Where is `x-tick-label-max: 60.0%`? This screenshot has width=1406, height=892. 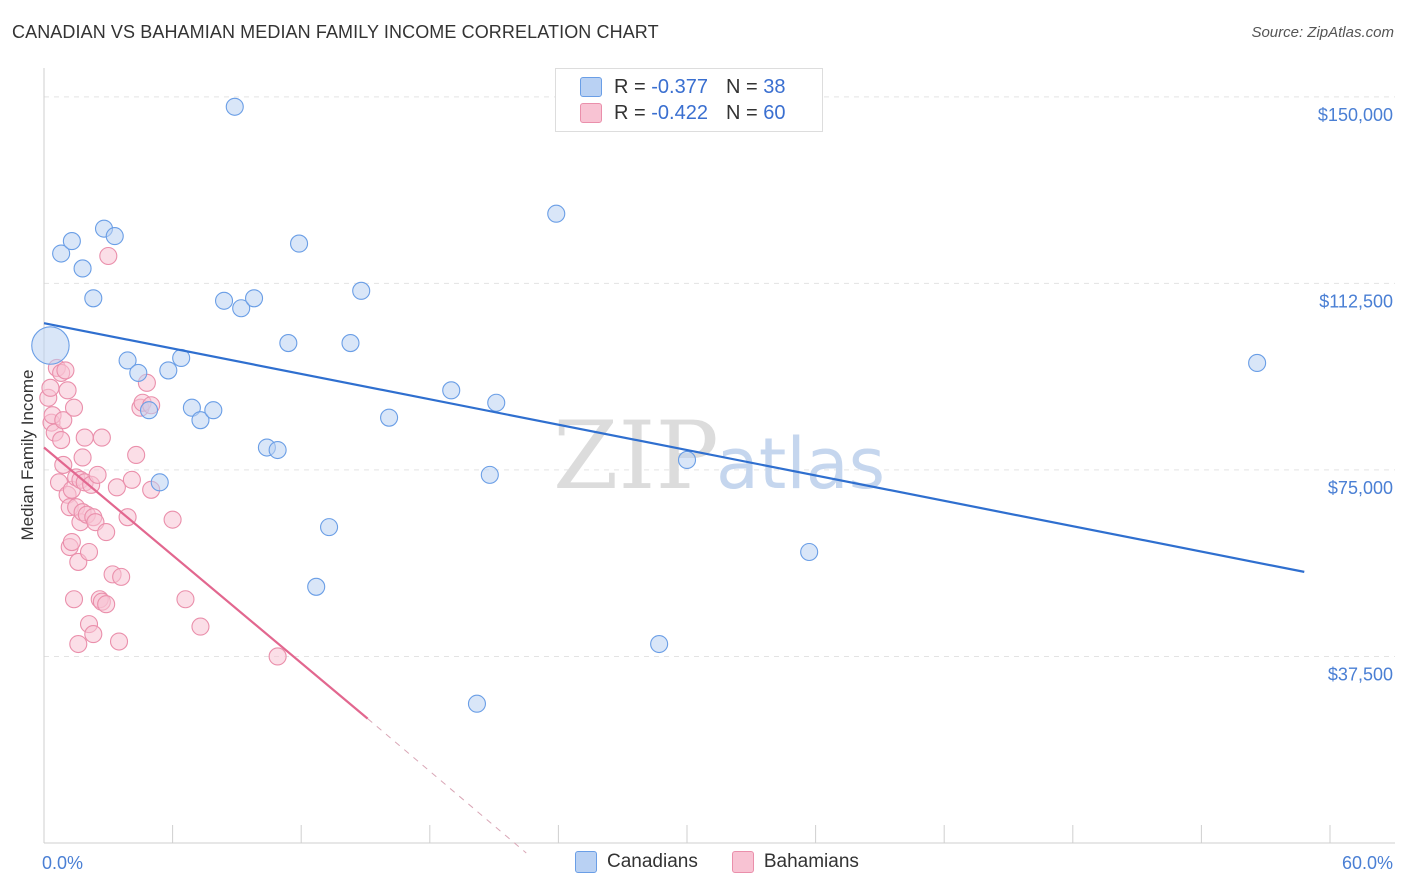
x-tick-label-max: 60.0% is located at coordinates (1367, 863).